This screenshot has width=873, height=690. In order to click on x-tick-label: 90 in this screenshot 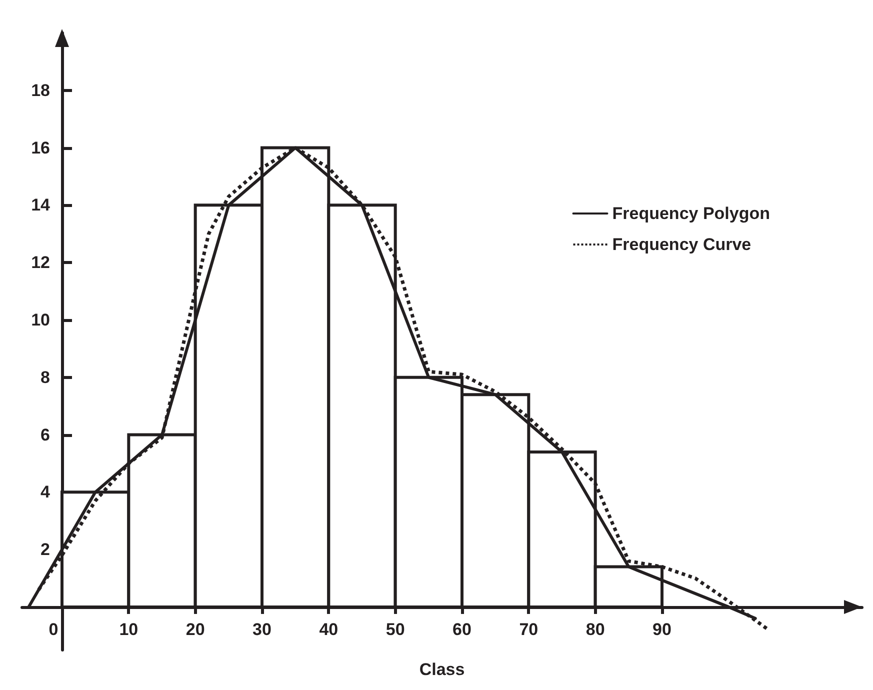, I will do `click(662, 629)`.